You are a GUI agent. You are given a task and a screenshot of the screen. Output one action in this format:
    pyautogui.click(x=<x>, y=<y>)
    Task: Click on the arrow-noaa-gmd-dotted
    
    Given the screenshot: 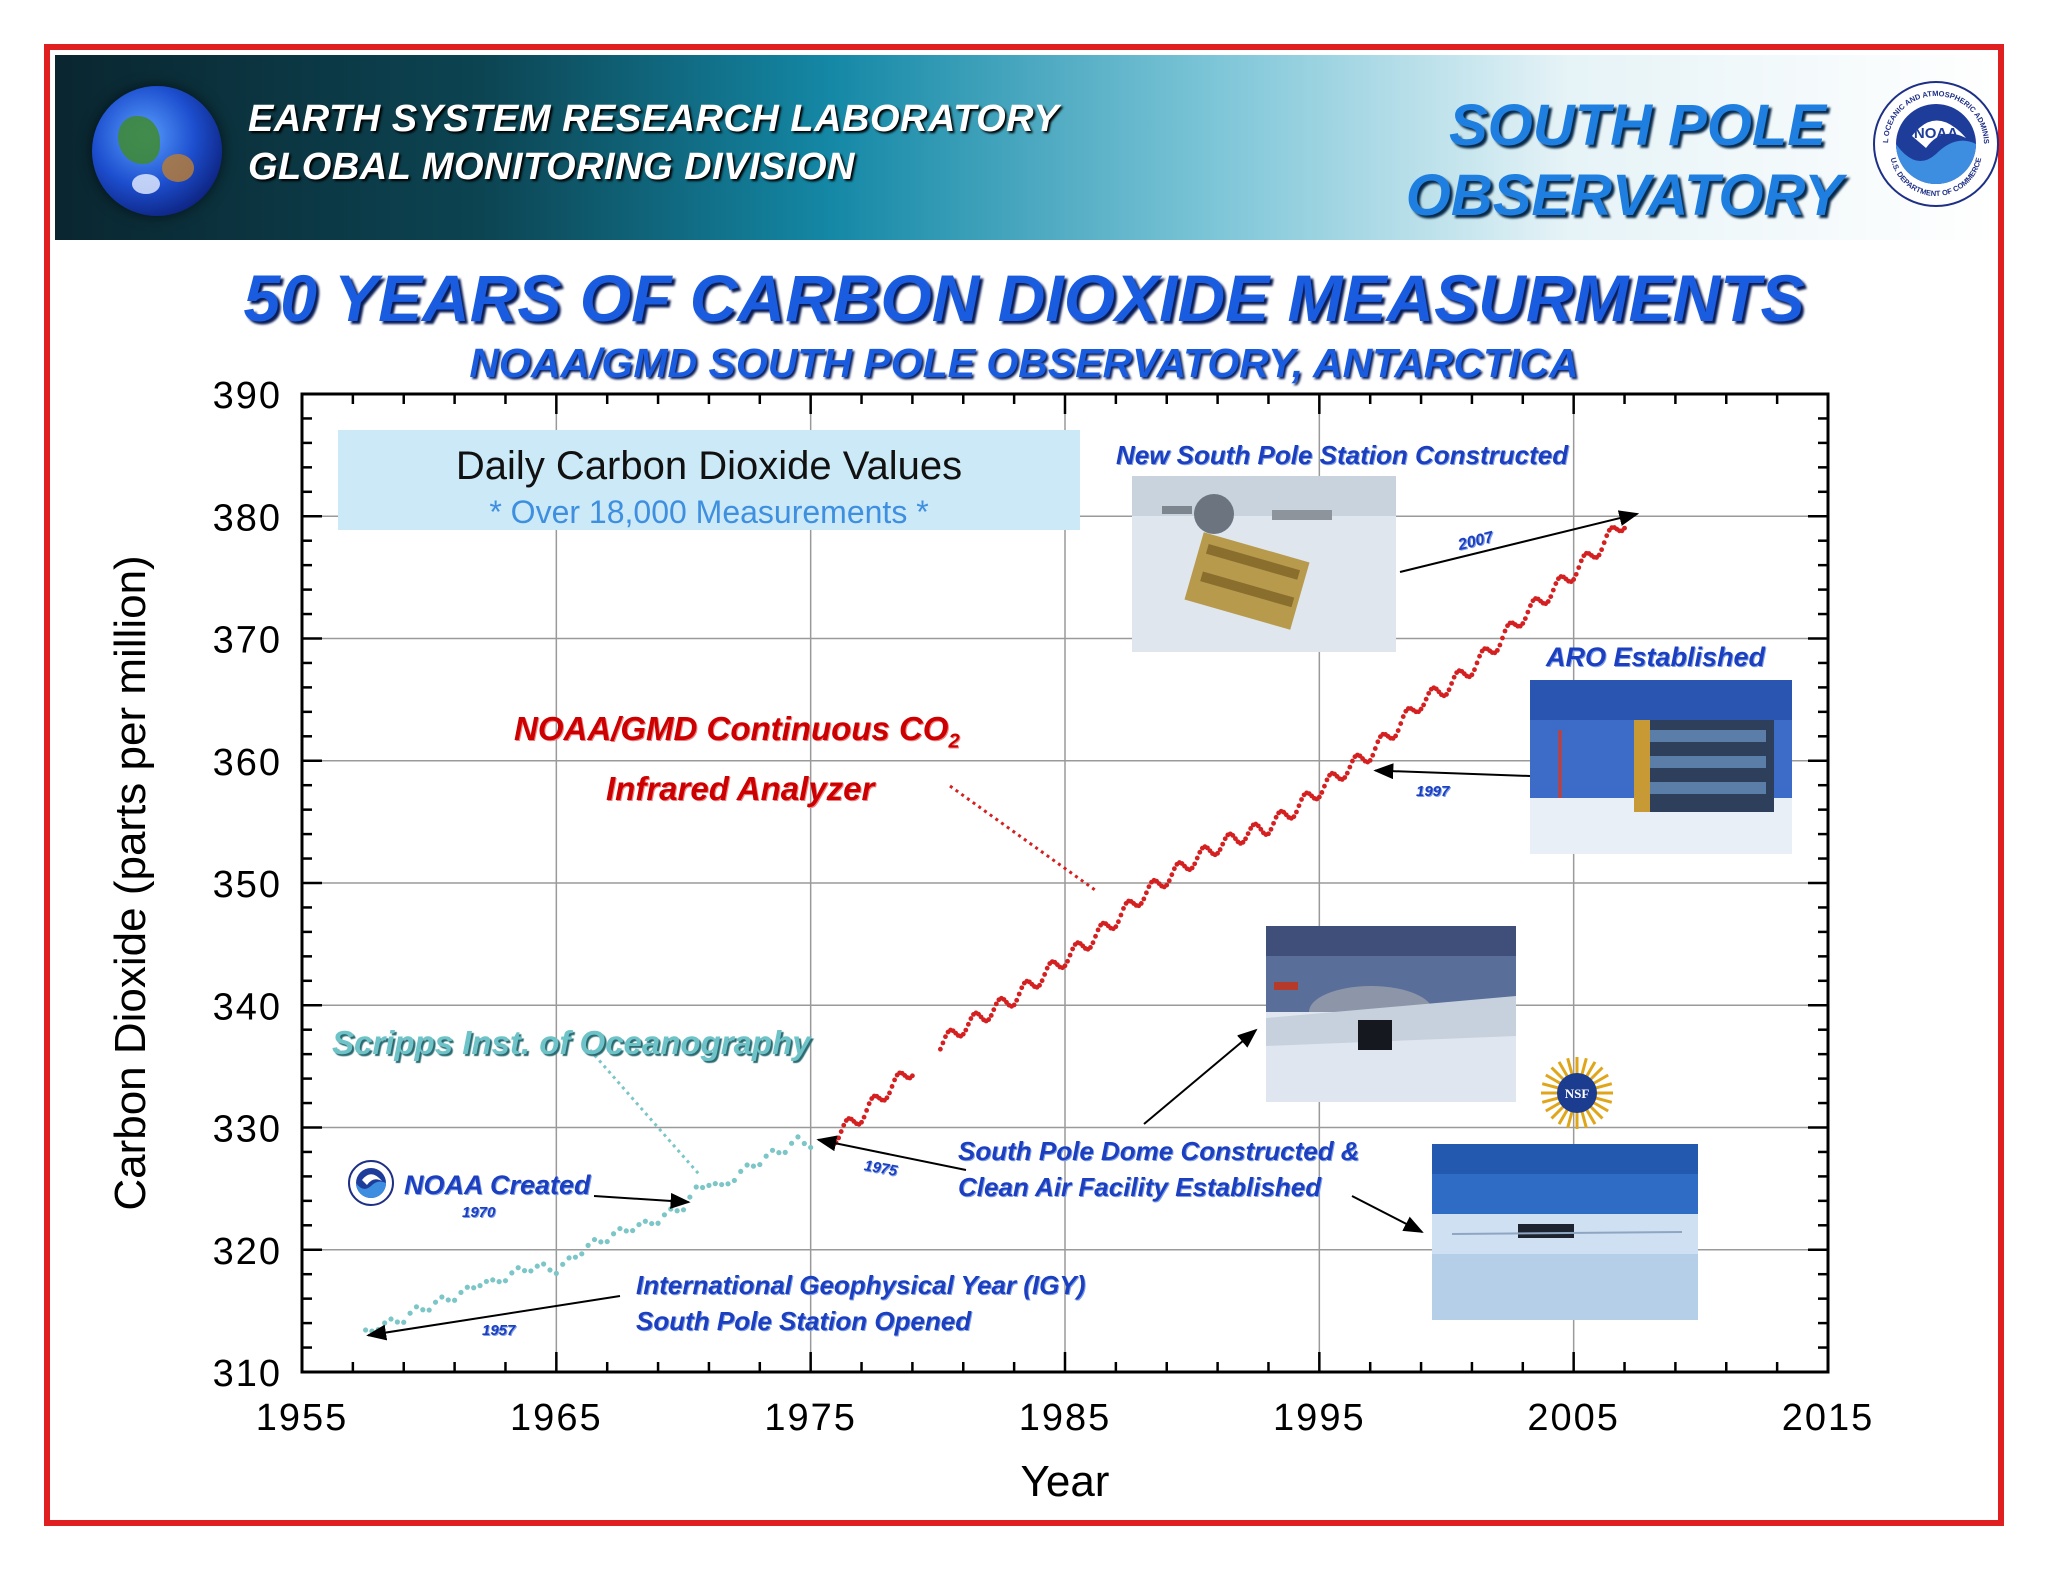 What is the action you would take?
    pyautogui.click(x=1023, y=838)
    